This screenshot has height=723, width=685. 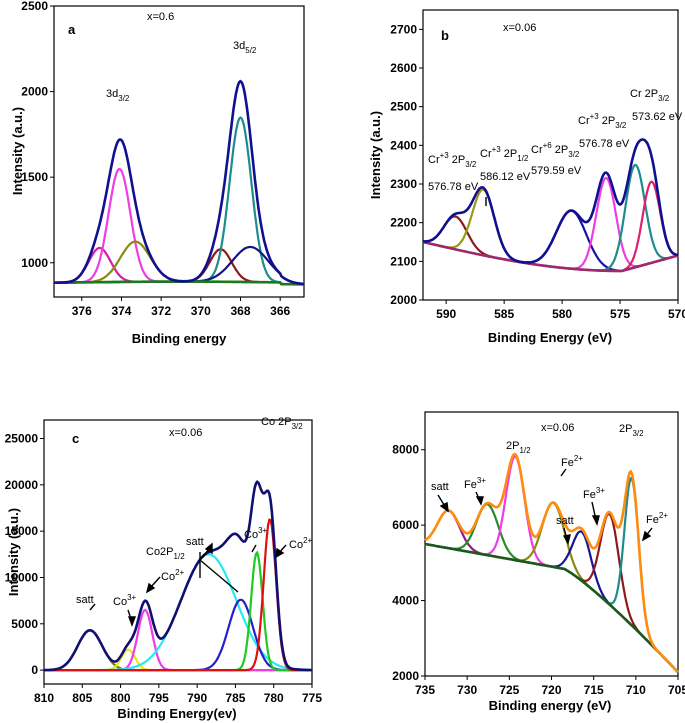 I want to click on panel-d-label-fe2-1: Fe2+, so click(x=572, y=461).